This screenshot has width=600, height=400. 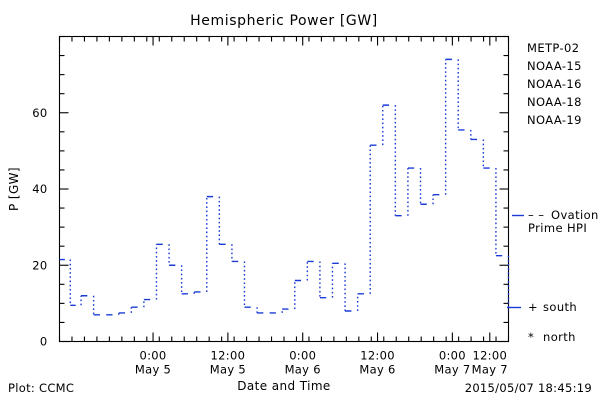 What do you see at coordinates (559, 337) in the screenshot?
I see `north-label: north` at bounding box center [559, 337].